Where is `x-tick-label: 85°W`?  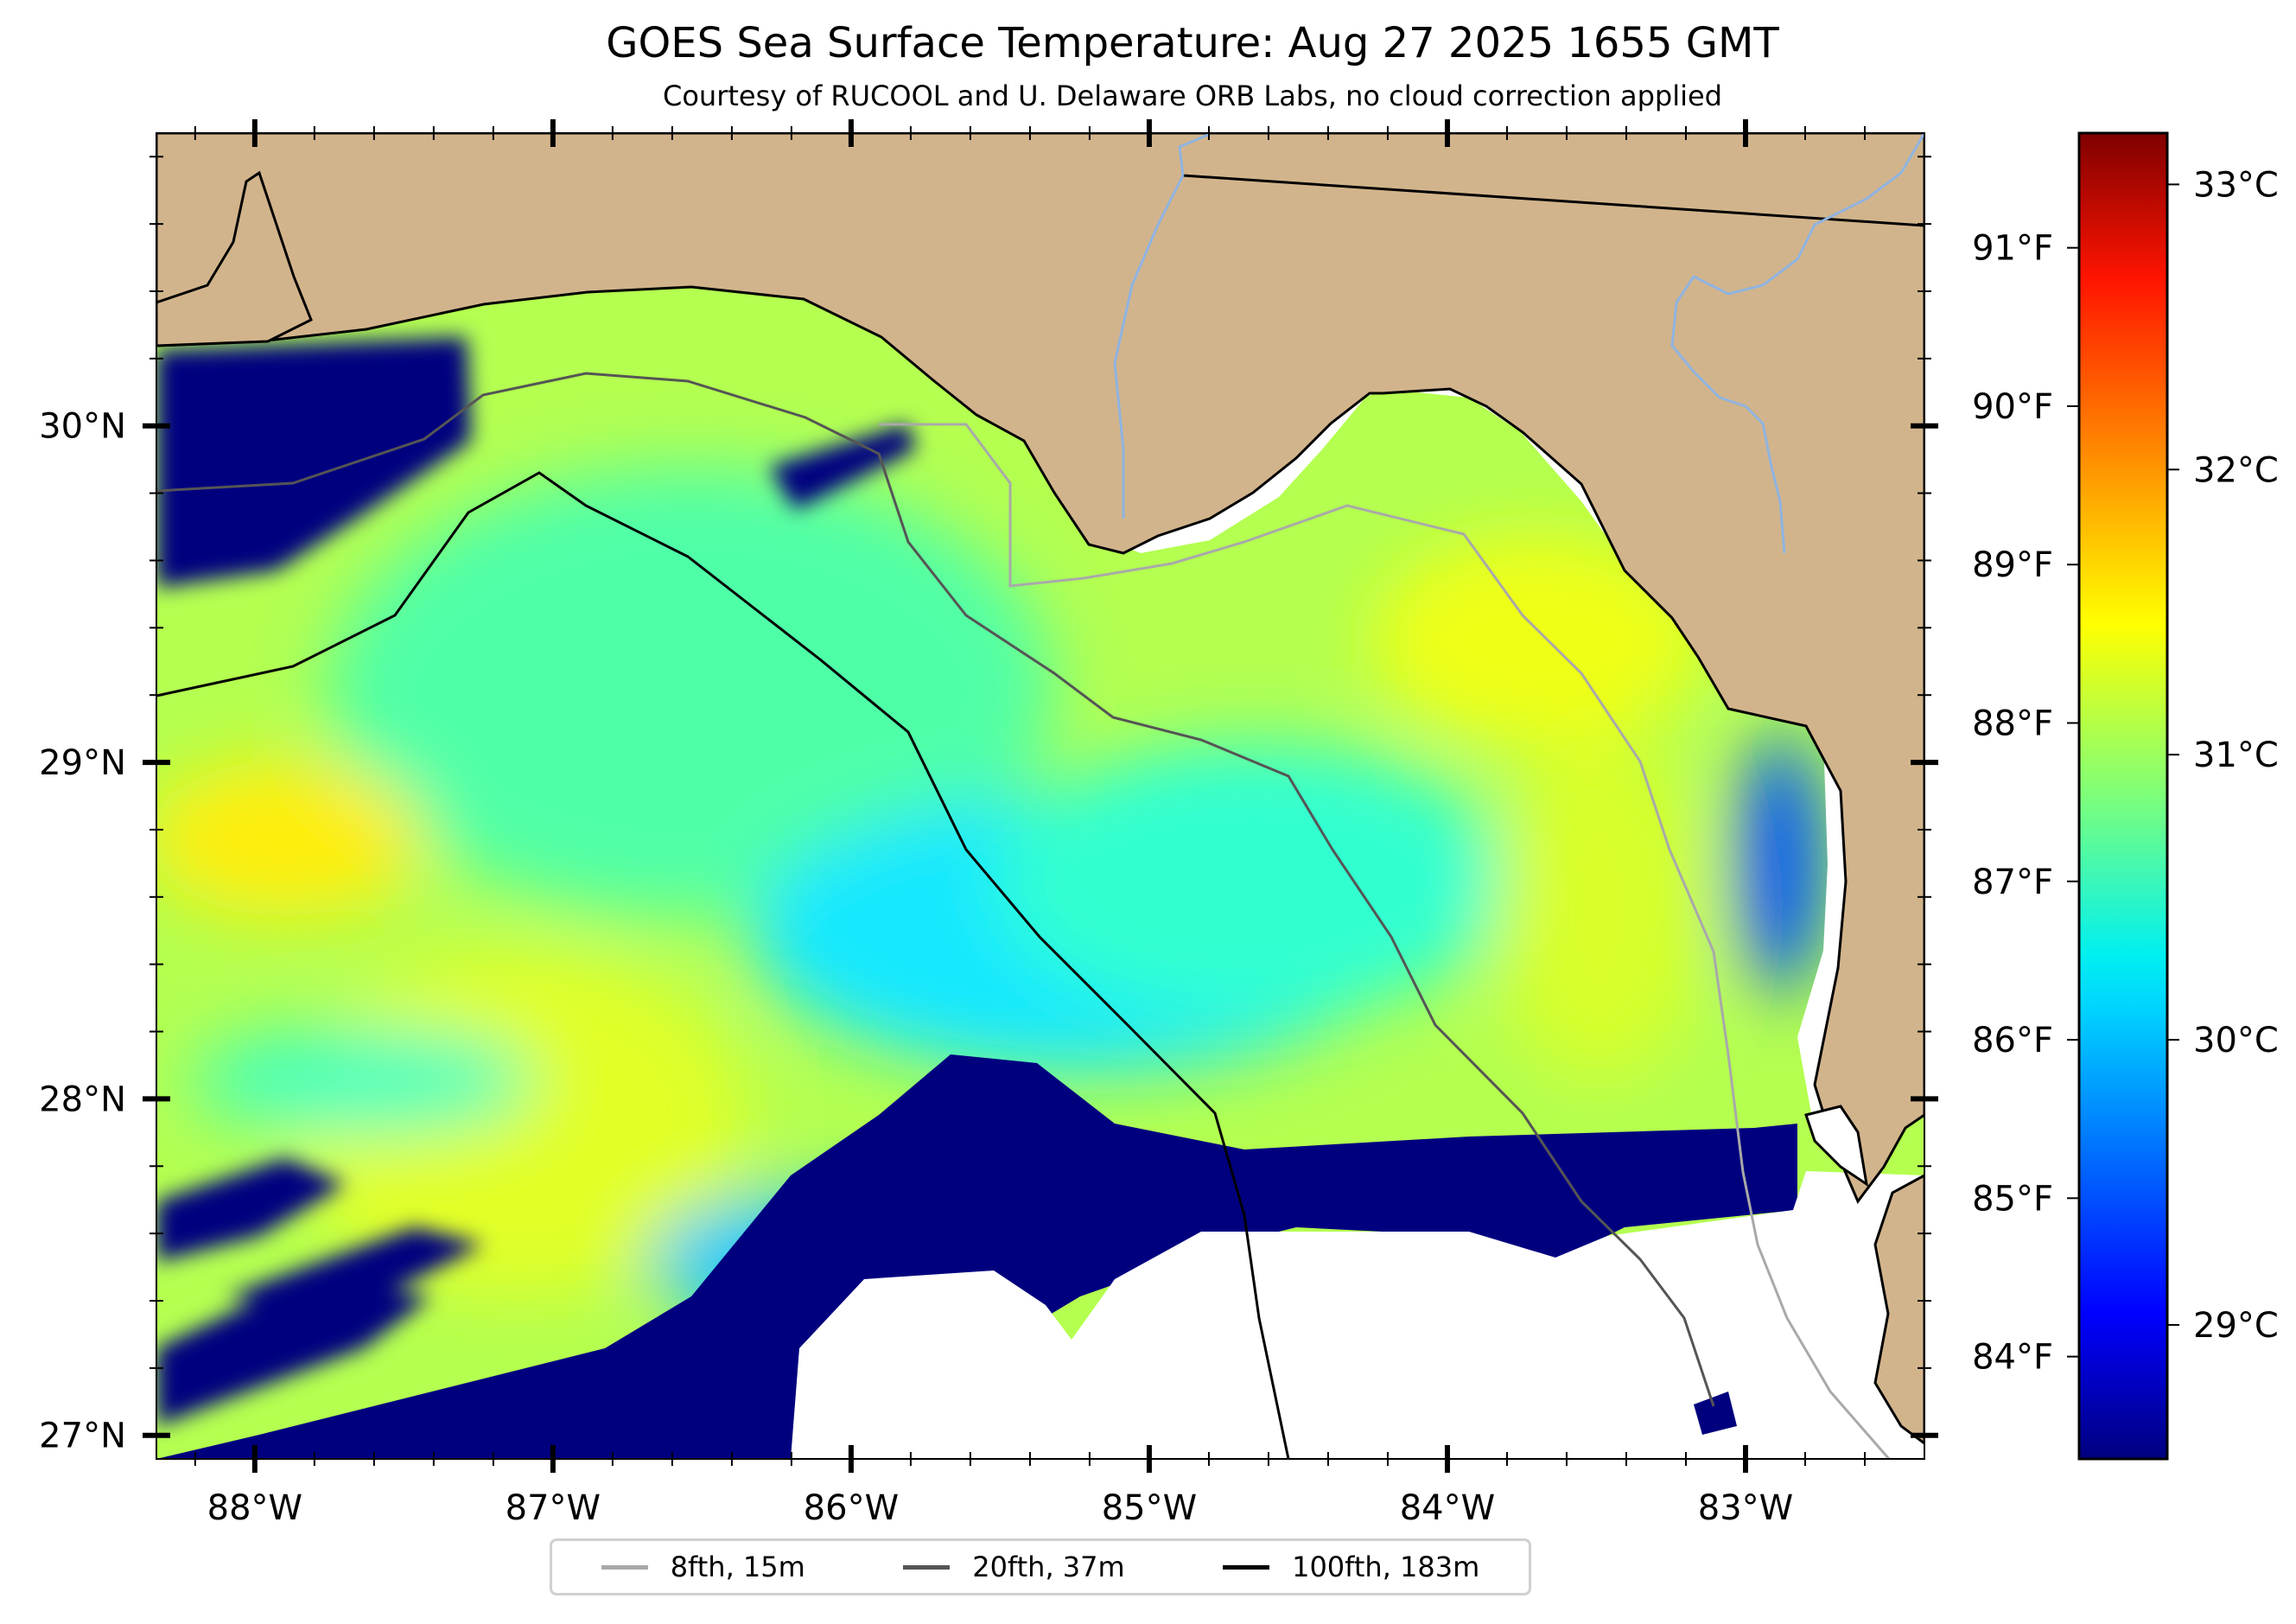 x-tick-label: 85°W is located at coordinates (1149, 1508).